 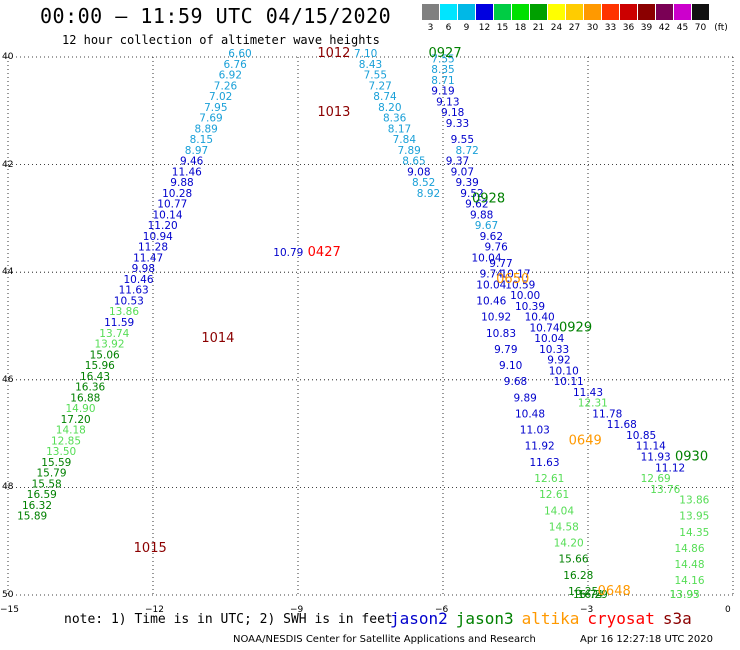 What do you see at coordinates (32, 517) in the screenshot?
I see `wave-height-value: 15.89` at bounding box center [32, 517].